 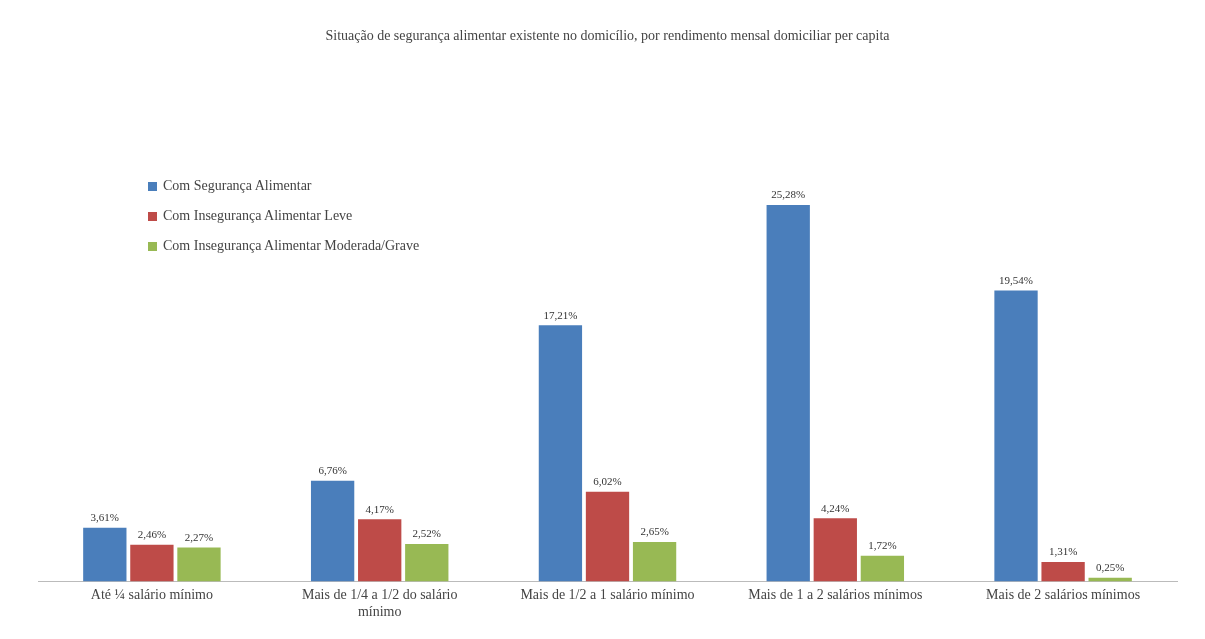 I want to click on data-label: 3,61%, so click(x=105, y=517).